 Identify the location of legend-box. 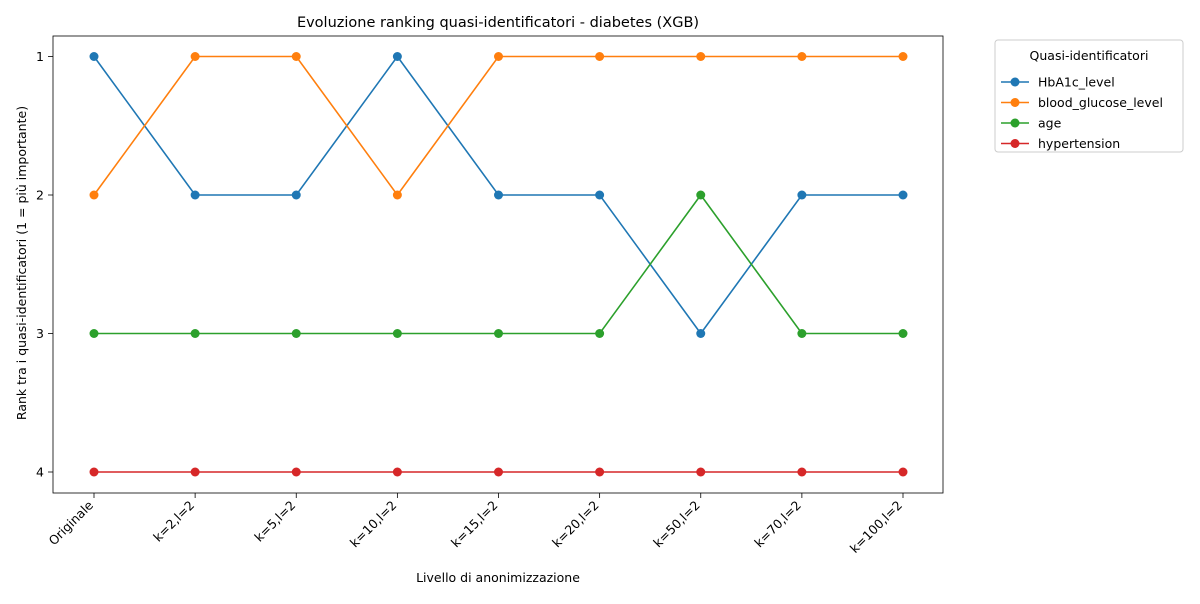
(1089, 96).